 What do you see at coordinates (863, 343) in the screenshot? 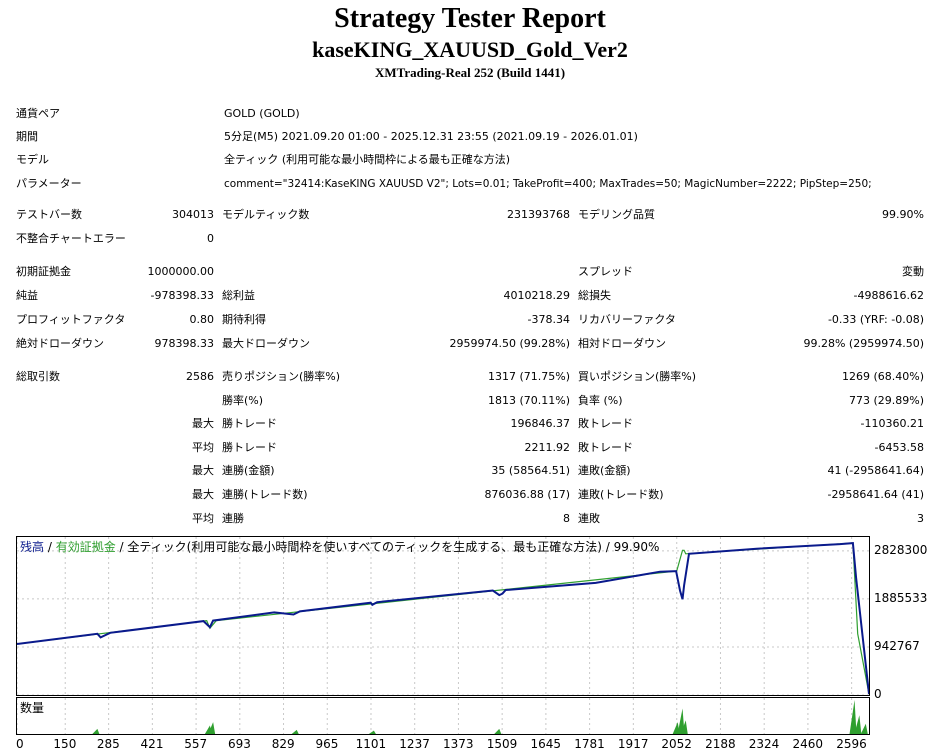
I see `rel-dd-value: 99.28% (2959974.50)` at bounding box center [863, 343].